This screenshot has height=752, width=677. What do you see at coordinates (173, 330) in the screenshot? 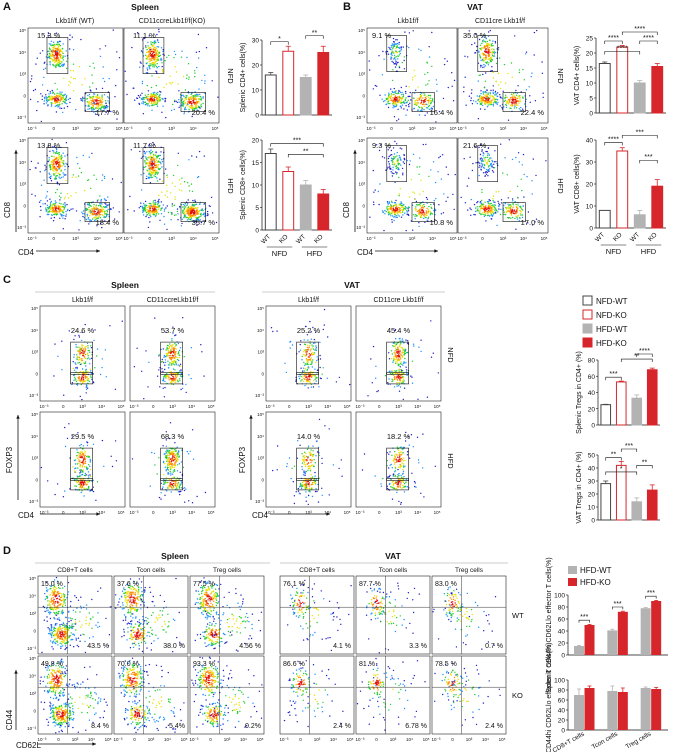
I see `gate-percent: 53.7 %` at bounding box center [173, 330].